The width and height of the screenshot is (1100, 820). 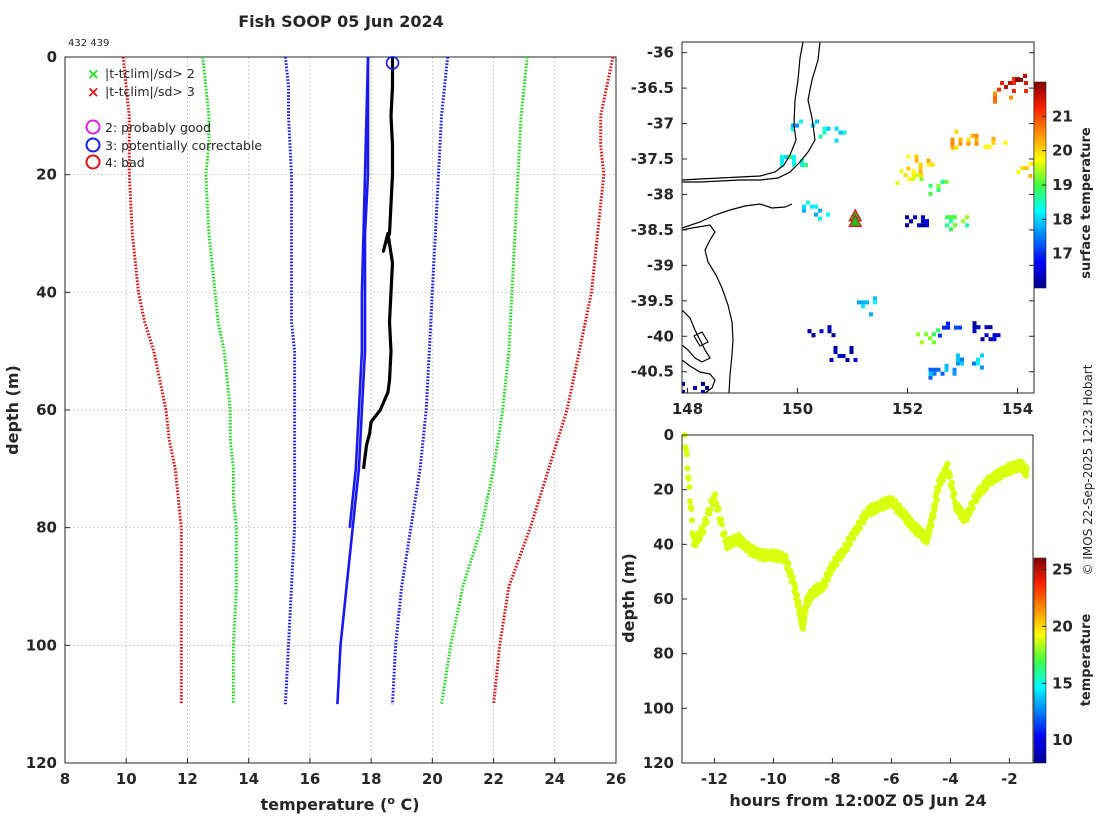 I want to click on sst-cb-tick-label: 20, so click(x=1062, y=151).